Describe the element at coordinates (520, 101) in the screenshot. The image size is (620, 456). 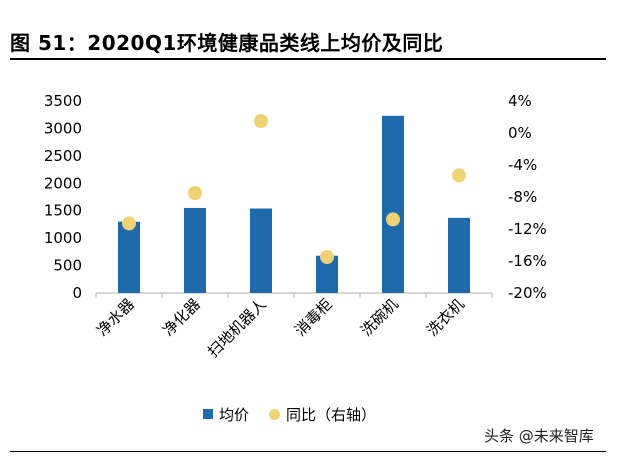
I see `y-right-tick-label: 4%` at that location.